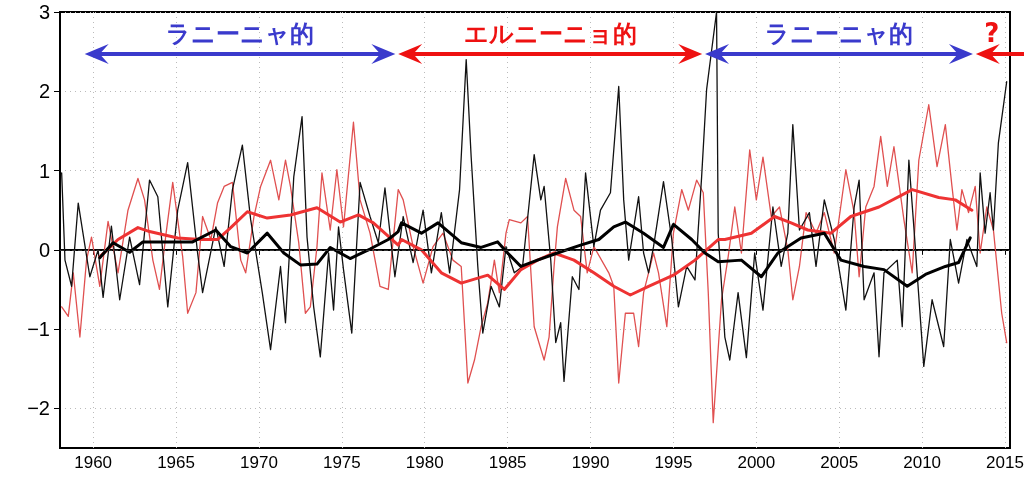 This screenshot has height=487, width=1027. What do you see at coordinates (992, 33) in the screenshot?
I see `annotation: ?` at bounding box center [992, 33].